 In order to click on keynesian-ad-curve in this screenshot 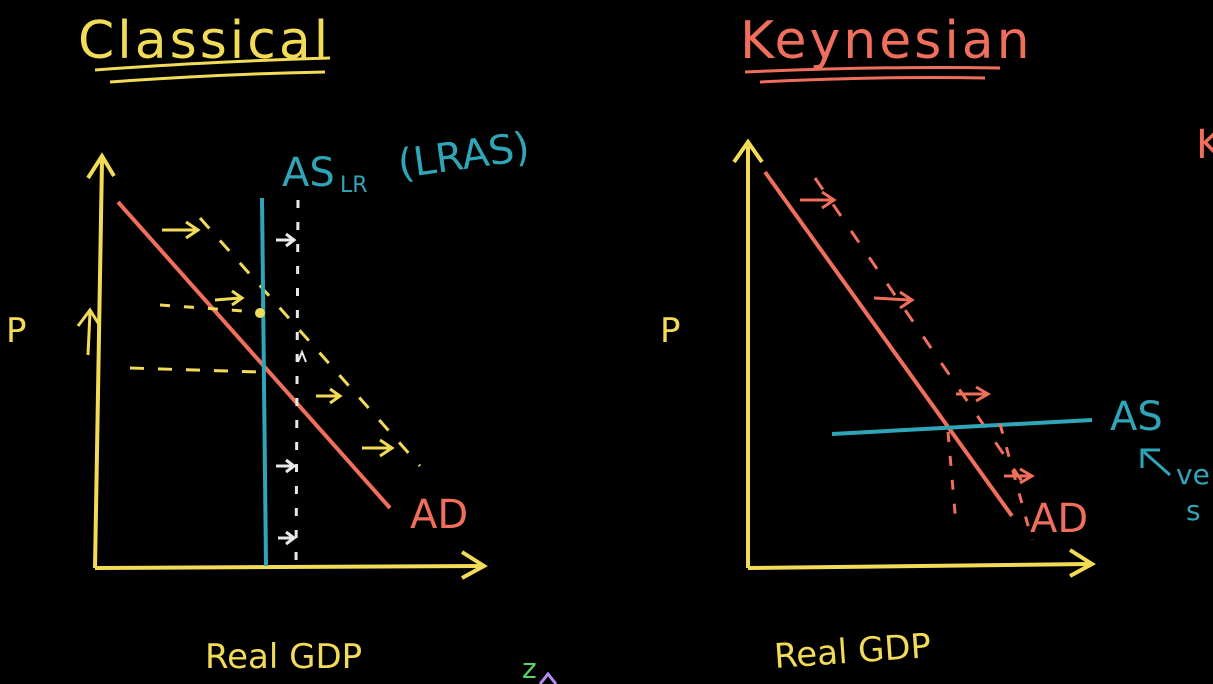, I will do `click(888, 344)`.